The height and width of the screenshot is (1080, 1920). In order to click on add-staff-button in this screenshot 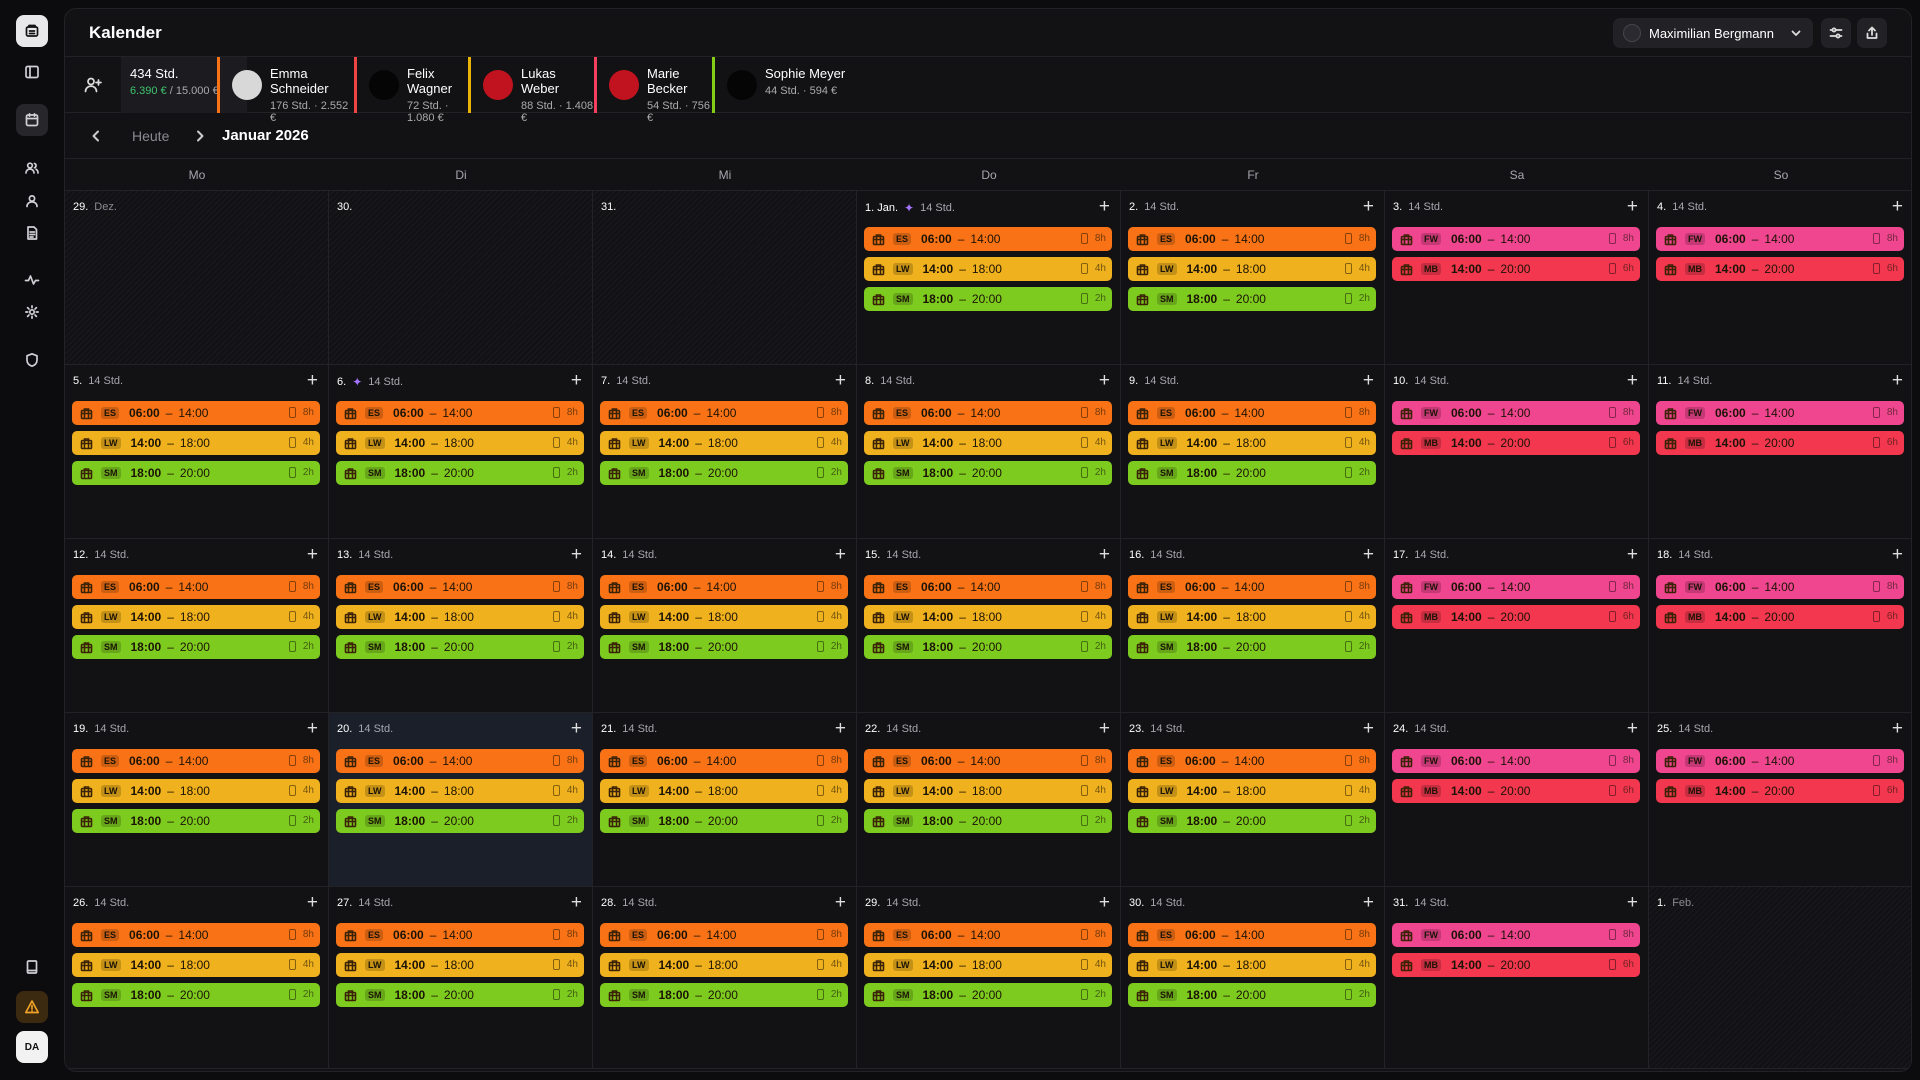, I will do `click(93, 85)`.